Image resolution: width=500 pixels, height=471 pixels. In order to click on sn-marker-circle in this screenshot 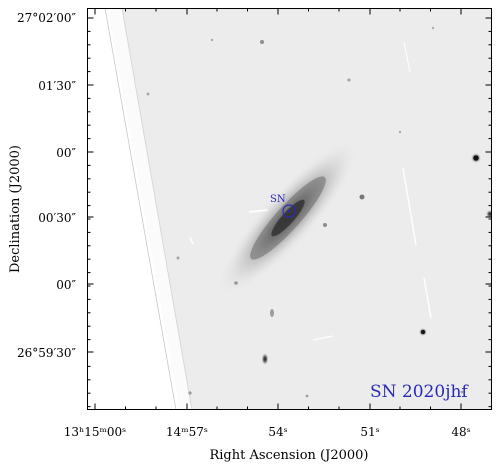, I will do `click(289, 211)`.